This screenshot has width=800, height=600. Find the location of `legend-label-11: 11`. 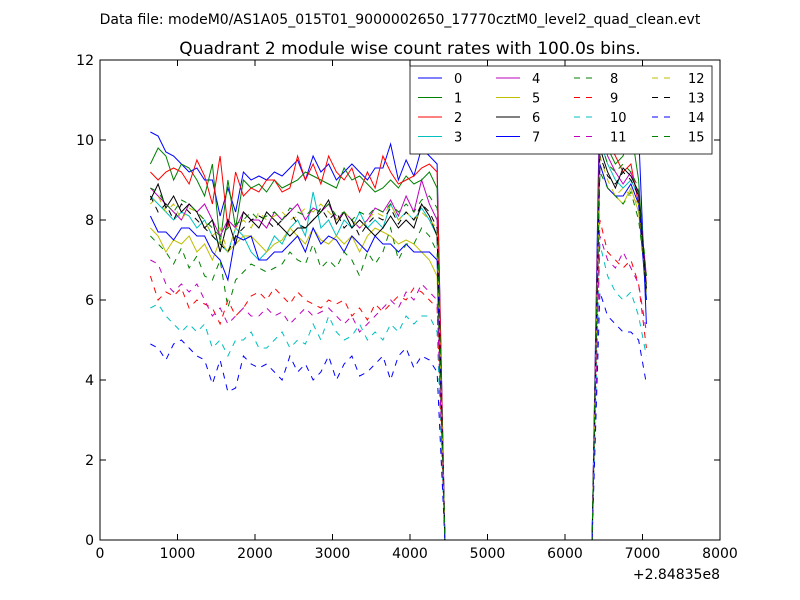

legend-label-11: 11 is located at coordinates (618, 138).